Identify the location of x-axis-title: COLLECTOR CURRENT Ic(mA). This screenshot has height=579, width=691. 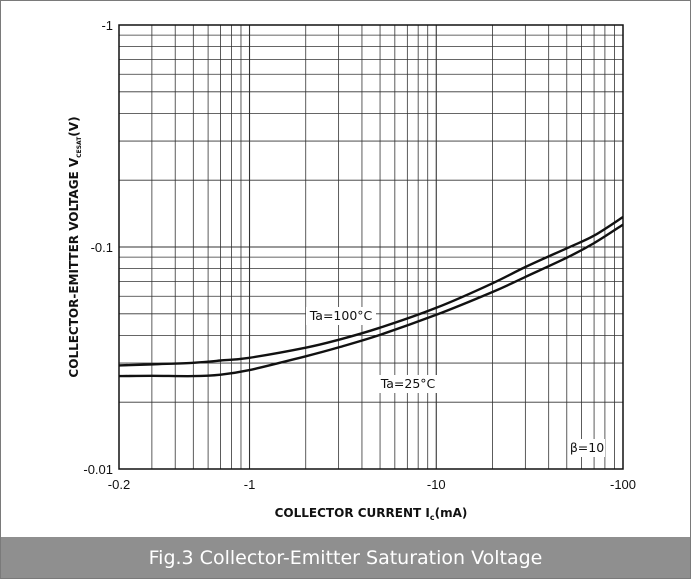
(371, 514).